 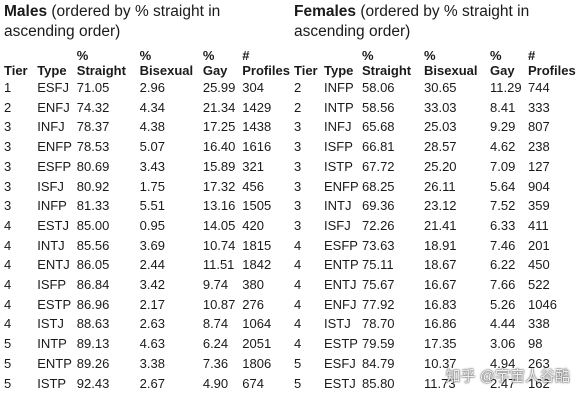 I want to click on gay-cell: 13.16, so click(x=219, y=206).